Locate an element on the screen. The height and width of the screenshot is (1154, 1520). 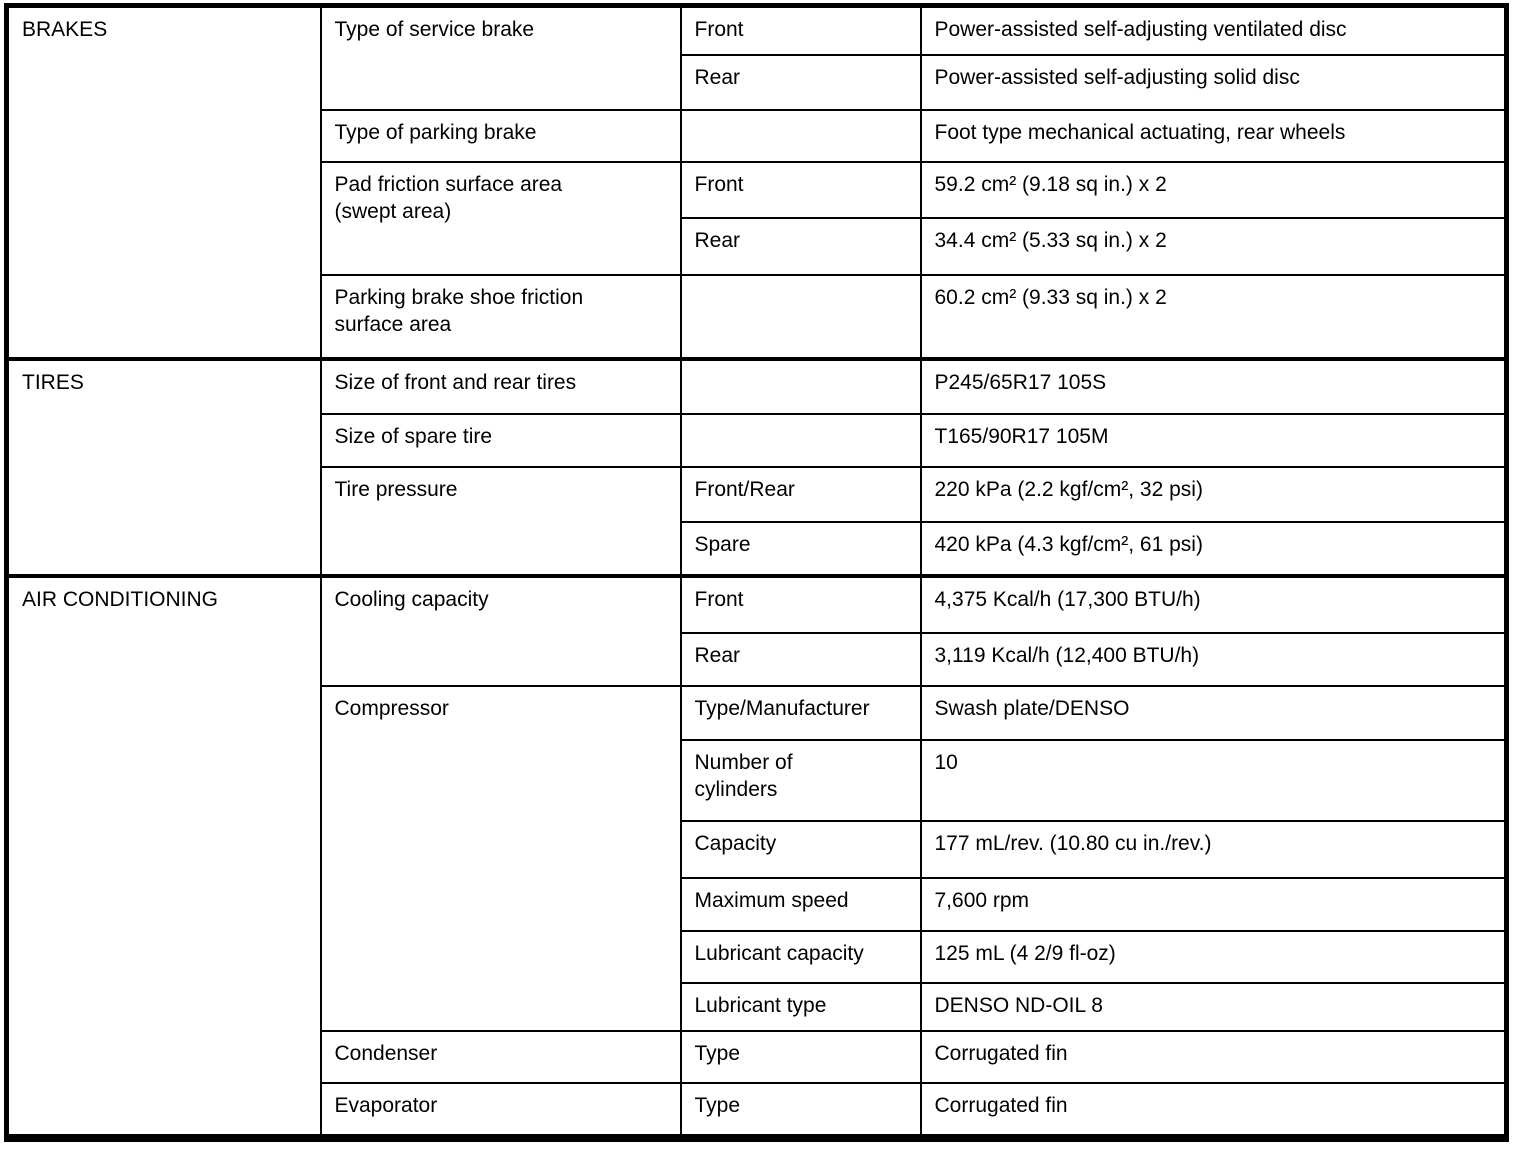
table-row: Size of spare tire T165/90R17 105M is located at coordinates (757, 440).